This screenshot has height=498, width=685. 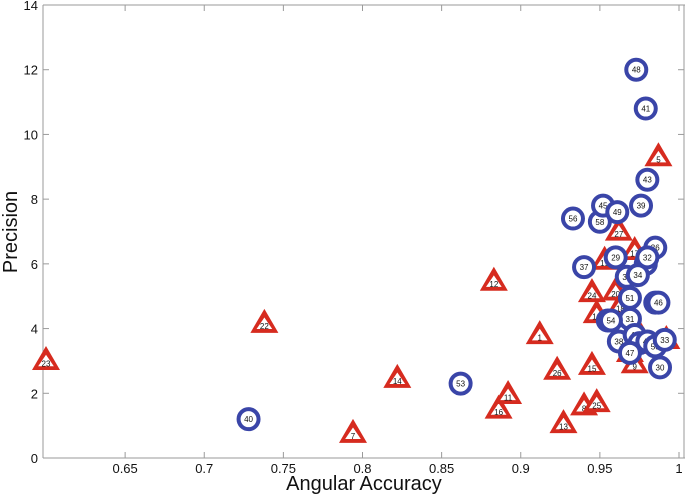 What do you see at coordinates (596, 405) in the screenshot?
I see `marker-id-label: 25` at bounding box center [596, 405].